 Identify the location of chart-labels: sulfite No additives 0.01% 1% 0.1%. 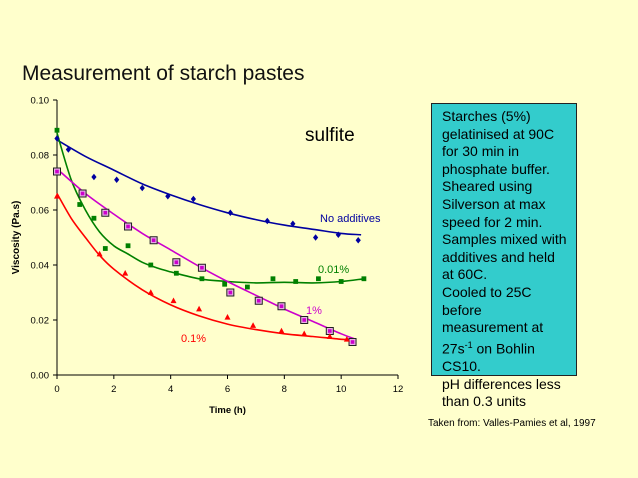
(281, 235).